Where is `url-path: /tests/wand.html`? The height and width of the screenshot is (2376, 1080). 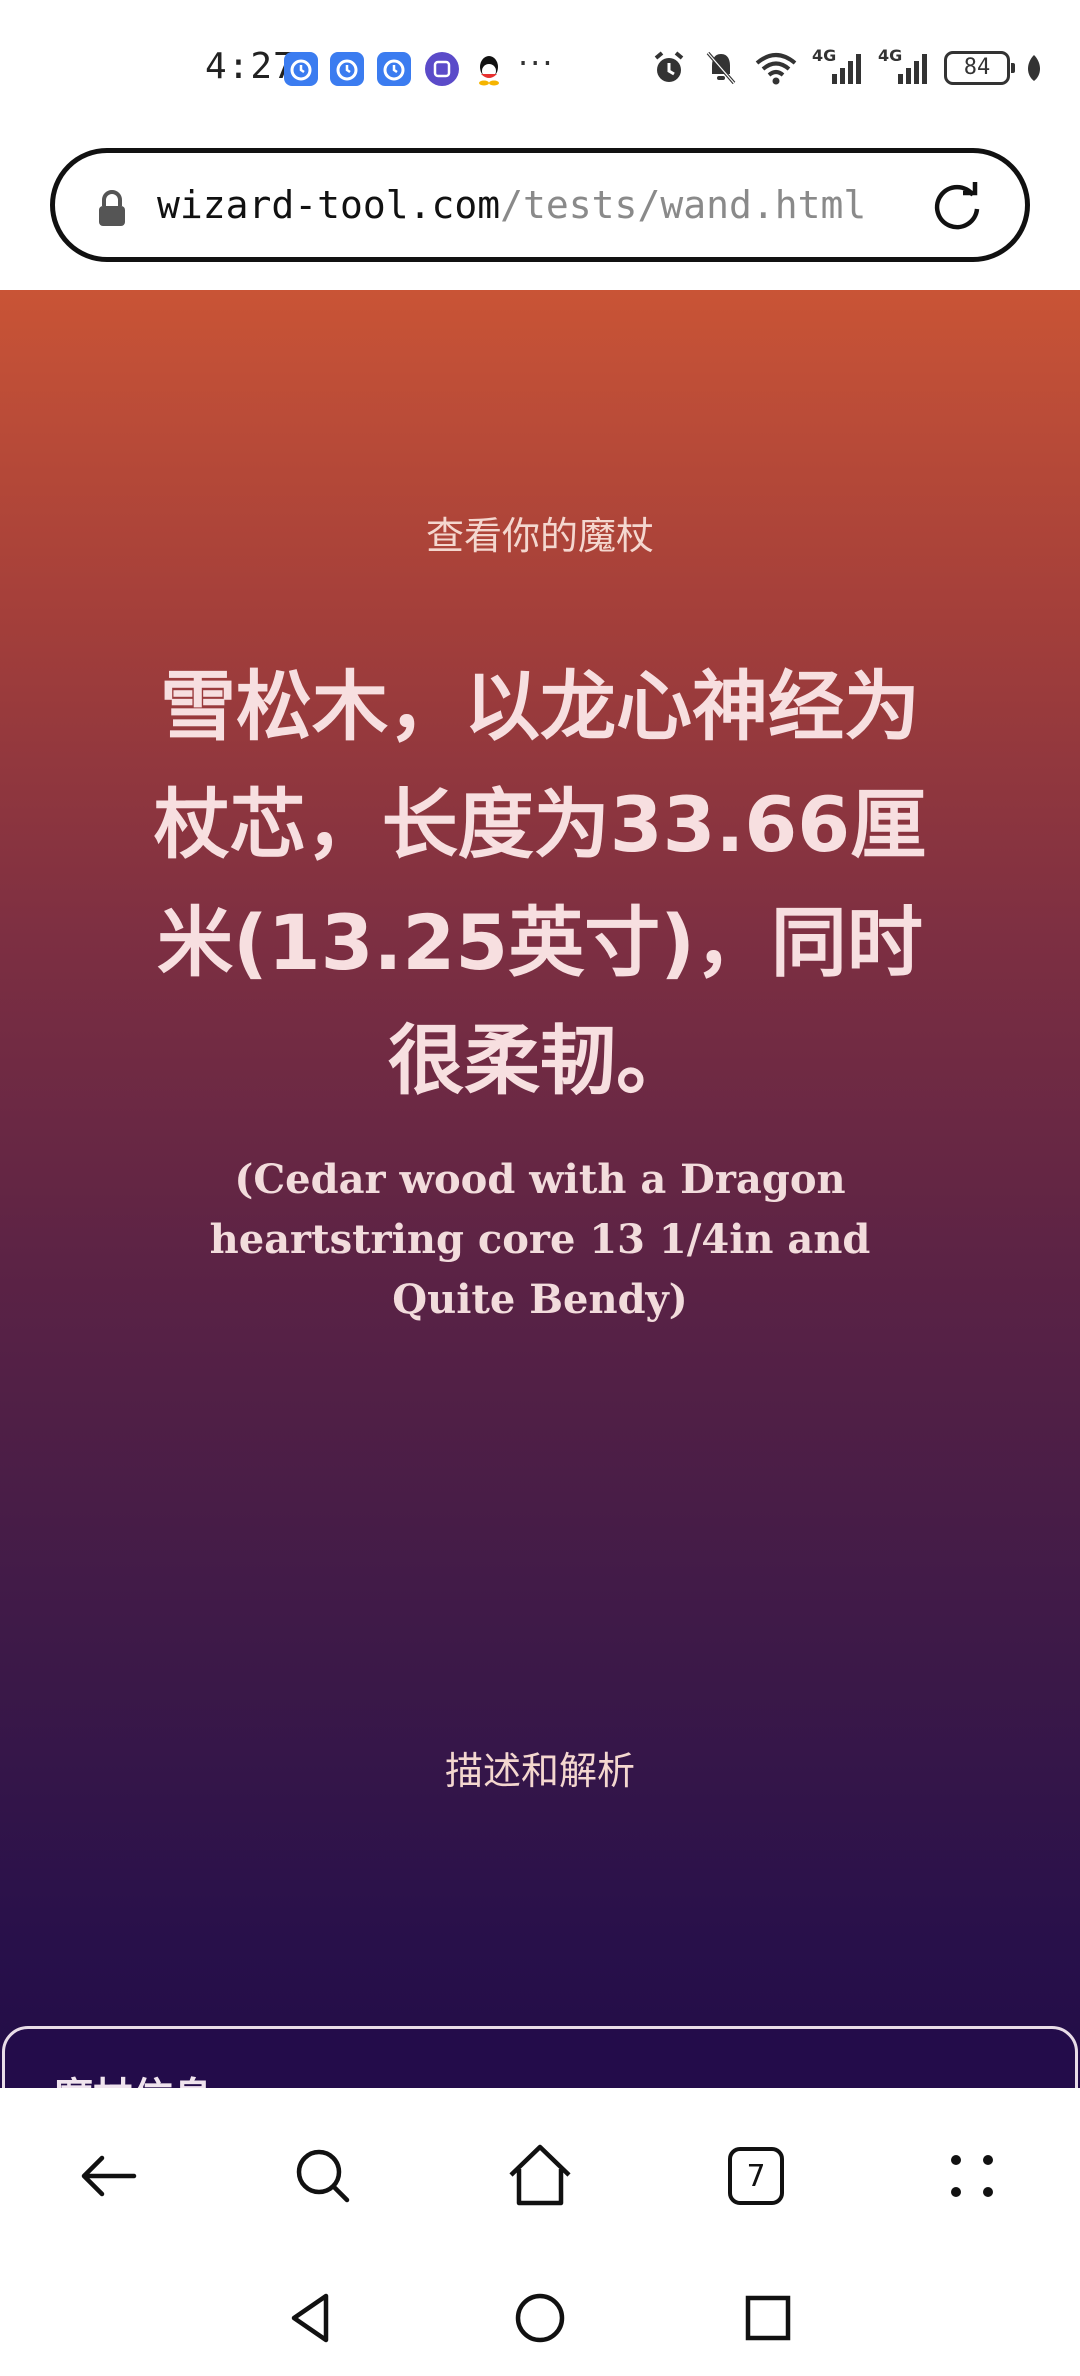
url-path: /tests/wand.html is located at coordinates (683, 205).